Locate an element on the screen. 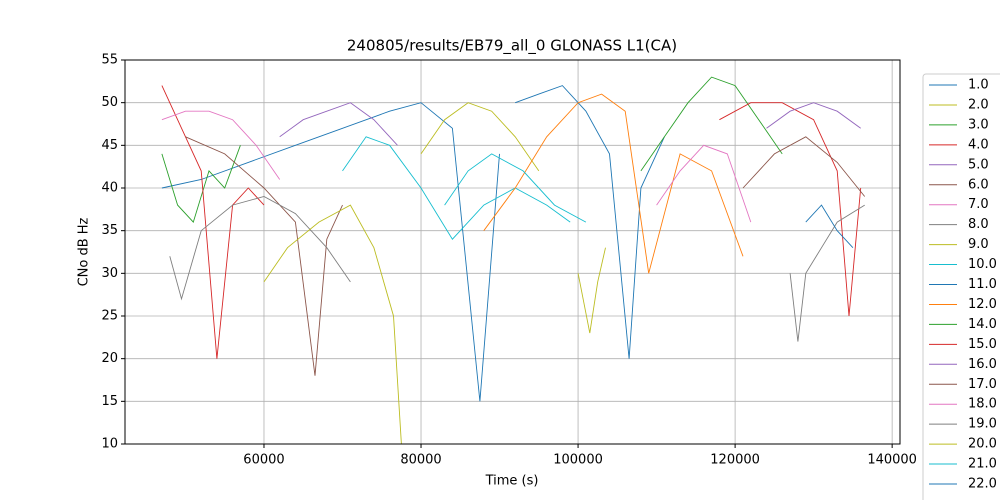  y-tick-label: 10 is located at coordinates (109, 444).